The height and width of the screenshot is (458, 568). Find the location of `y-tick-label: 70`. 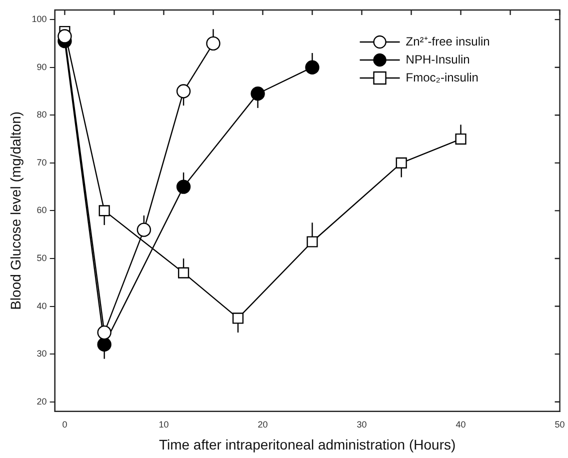

y-tick-label: 70 is located at coordinates (41, 162).